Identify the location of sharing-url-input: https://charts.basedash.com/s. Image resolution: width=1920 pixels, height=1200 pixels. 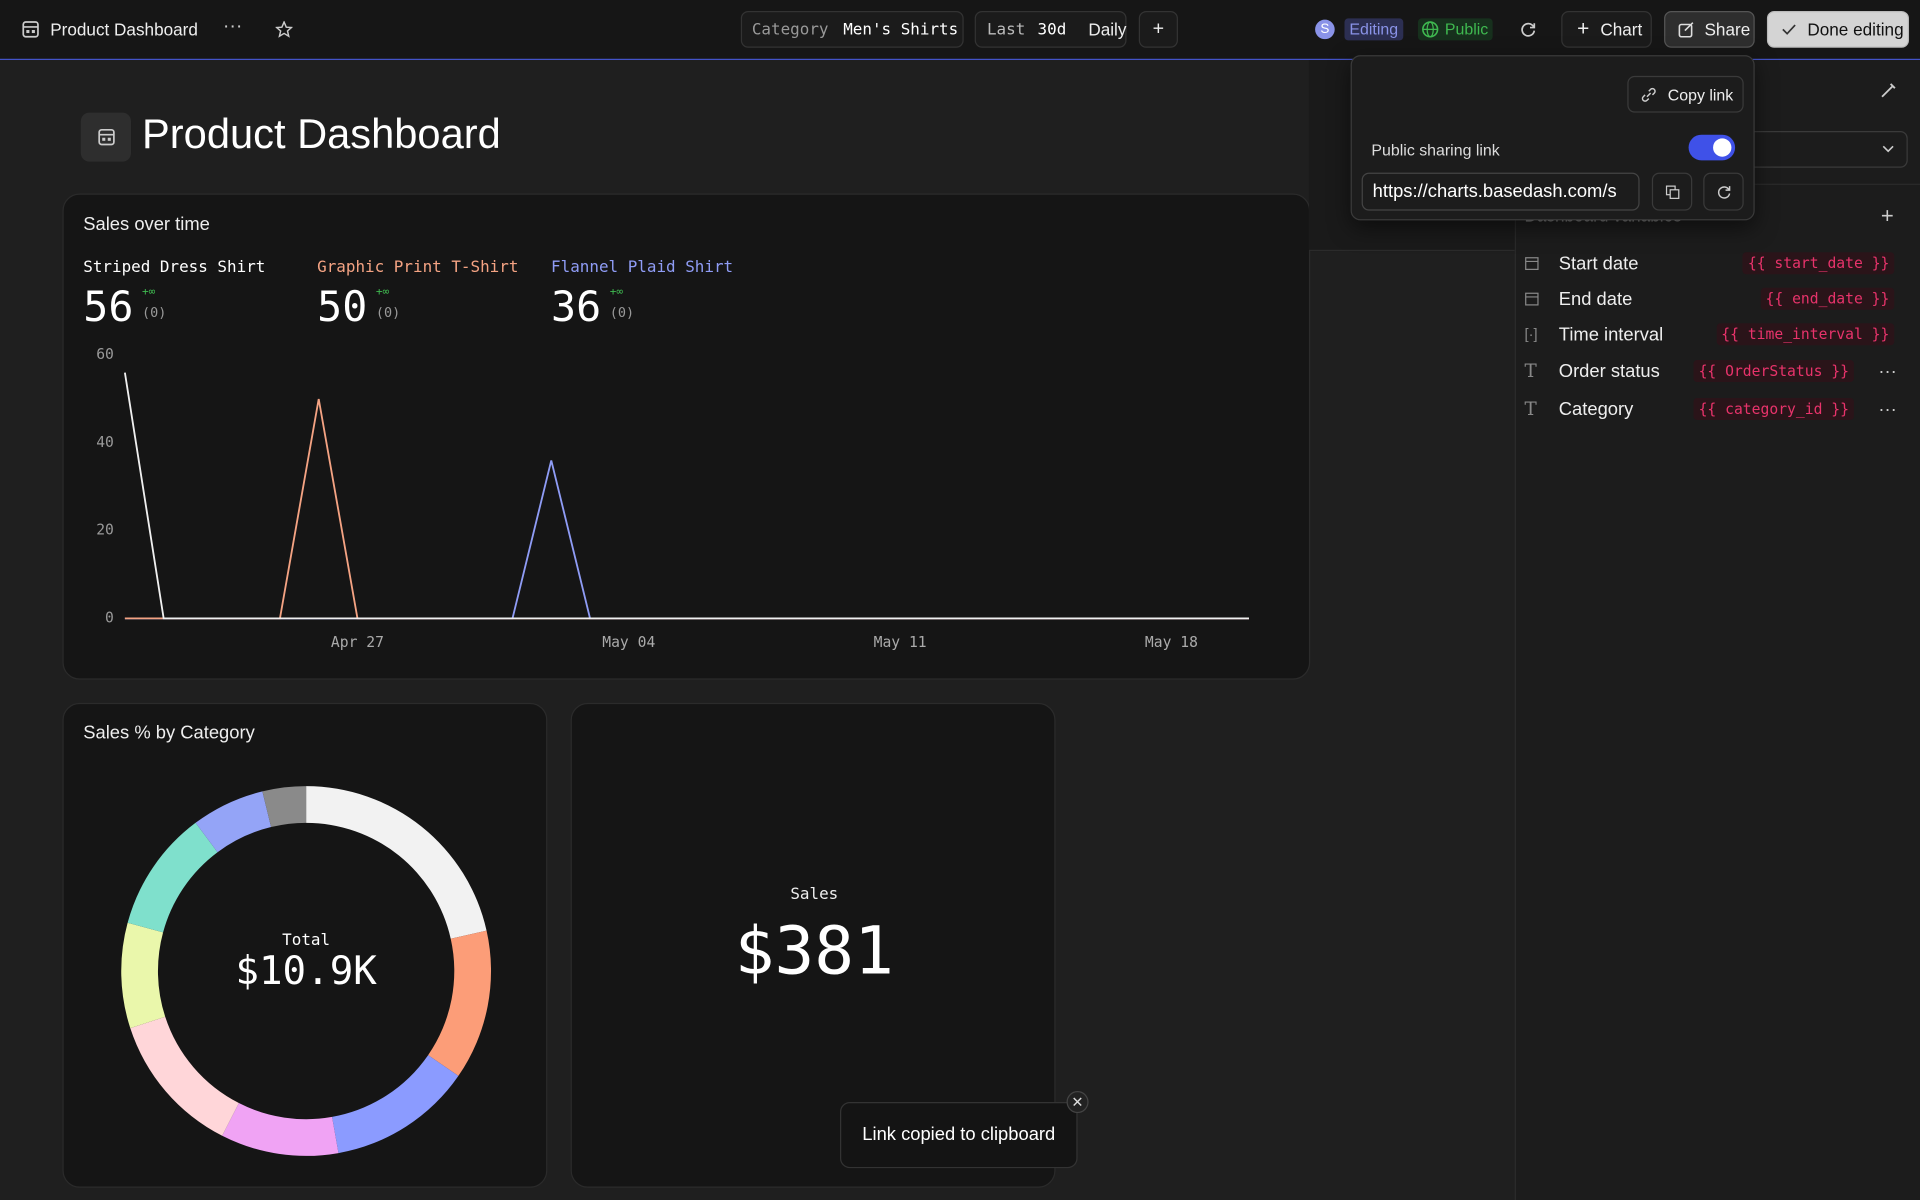
(1500, 191).